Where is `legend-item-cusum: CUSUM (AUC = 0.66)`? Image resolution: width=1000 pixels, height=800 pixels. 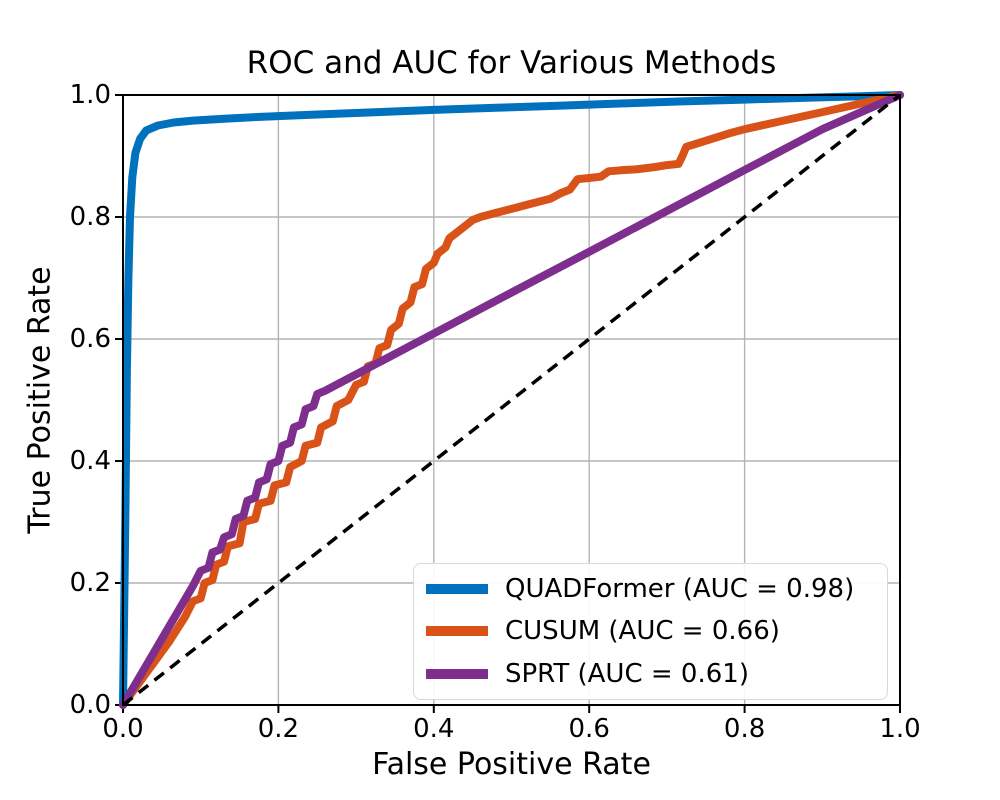
legend-item-cusum: CUSUM (AUC = 0.66) is located at coordinates (656, 631).